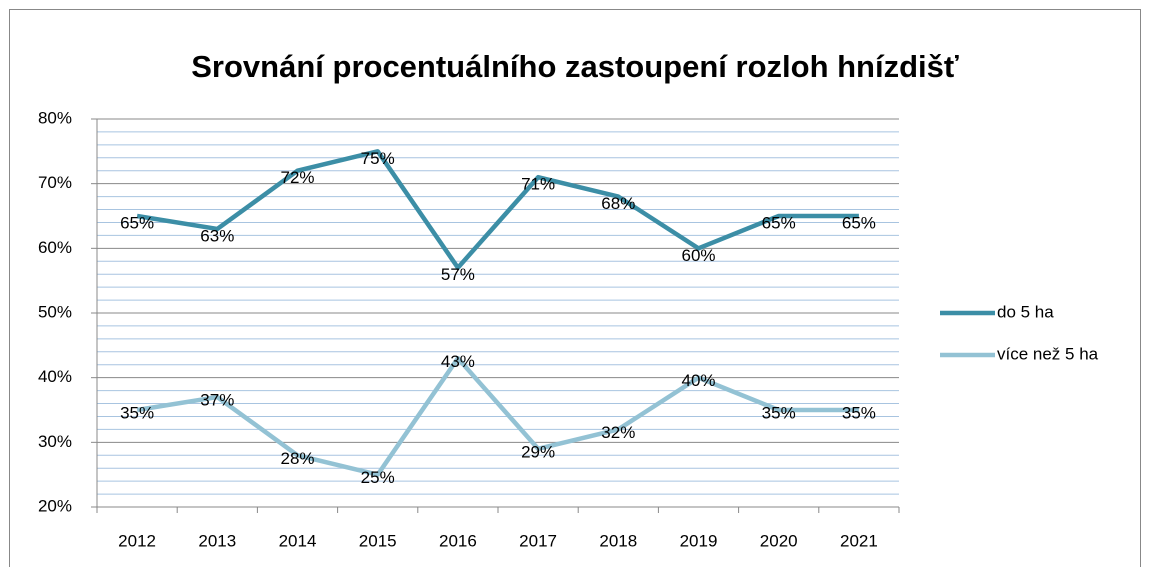  Describe the element at coordinates (55, 311) in the screenshot. I see `y-tick-label: 50%` at that location.